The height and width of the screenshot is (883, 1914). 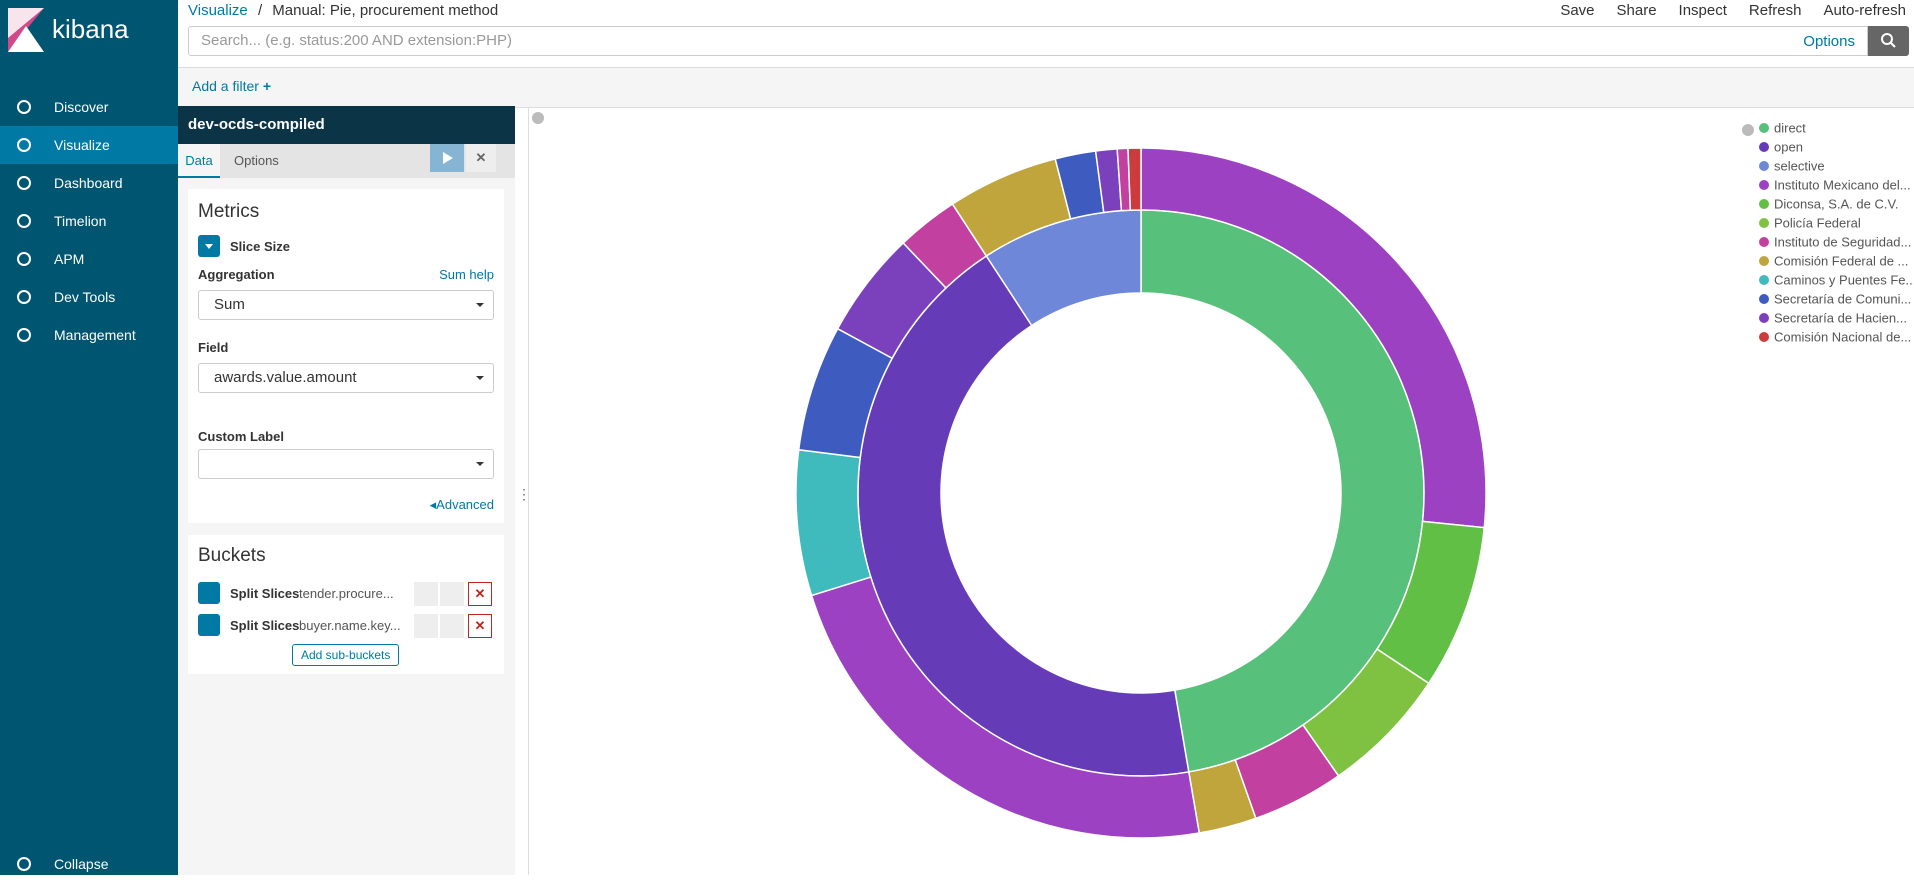 I want to click on nav-item: Timelion, so click(x=89, y=221).